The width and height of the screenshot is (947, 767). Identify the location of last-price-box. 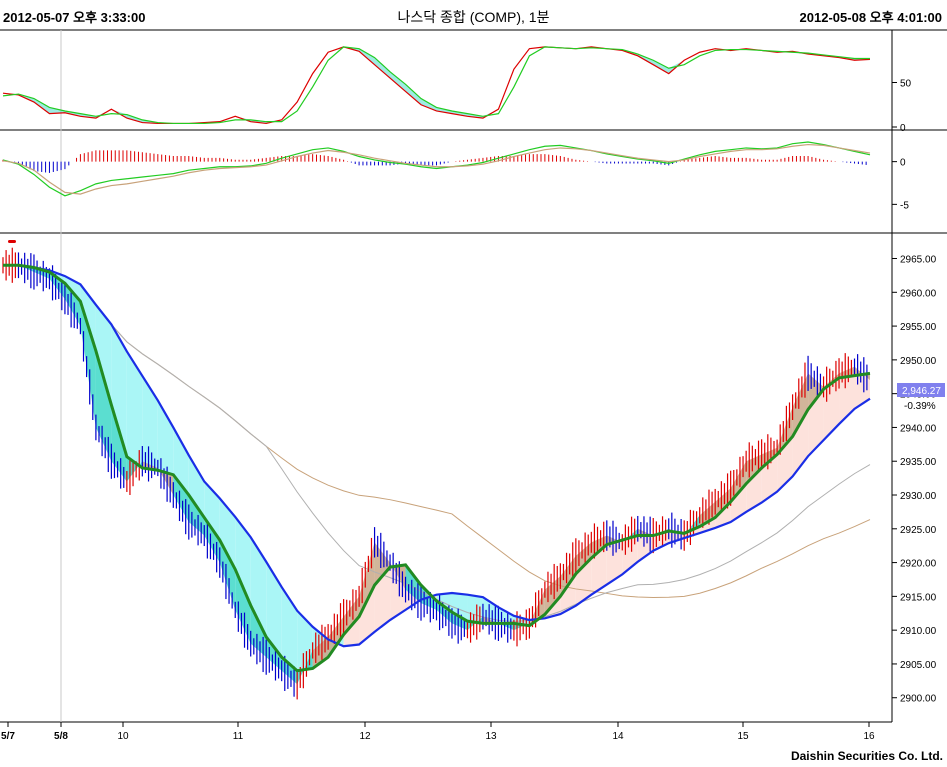
(921, 390).